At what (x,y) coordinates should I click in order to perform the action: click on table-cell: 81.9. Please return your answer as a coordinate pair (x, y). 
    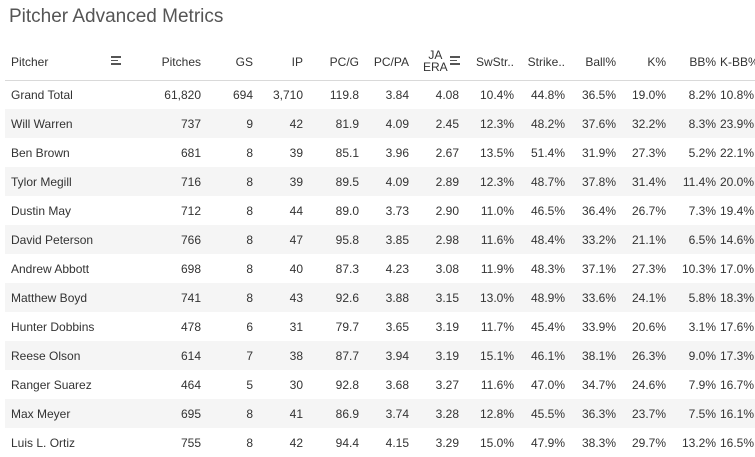
    Looking at the image, I should click on (335, 123).